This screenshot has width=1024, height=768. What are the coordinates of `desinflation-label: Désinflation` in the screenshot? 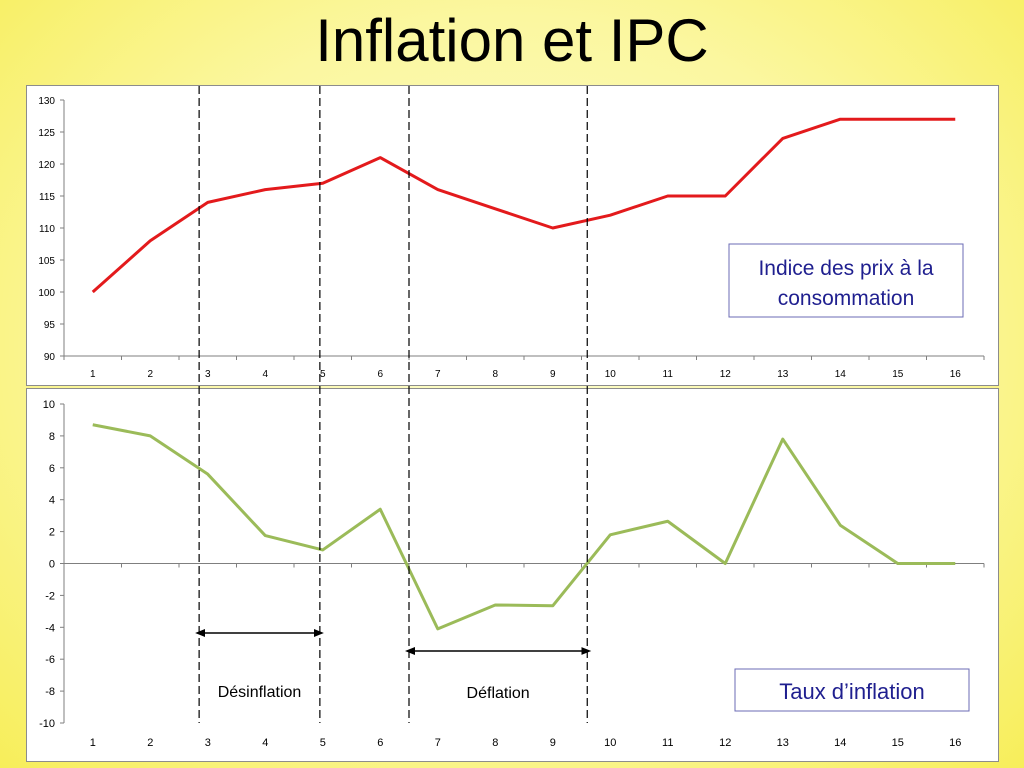 It's located at (260, 692).